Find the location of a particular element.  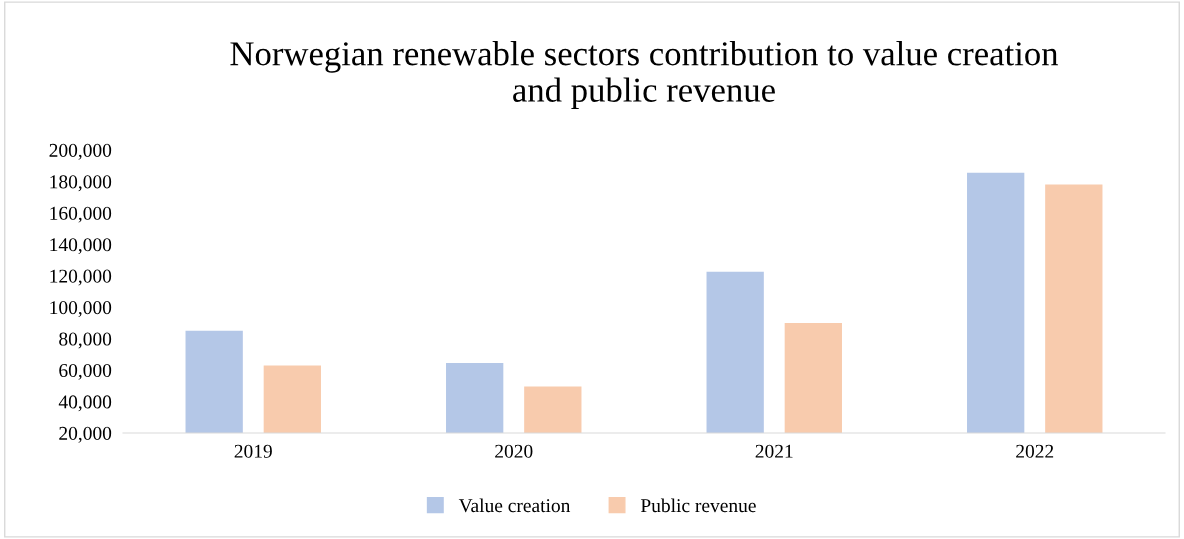

x-tick-label: 2019 is located at coordinates (253, 451).